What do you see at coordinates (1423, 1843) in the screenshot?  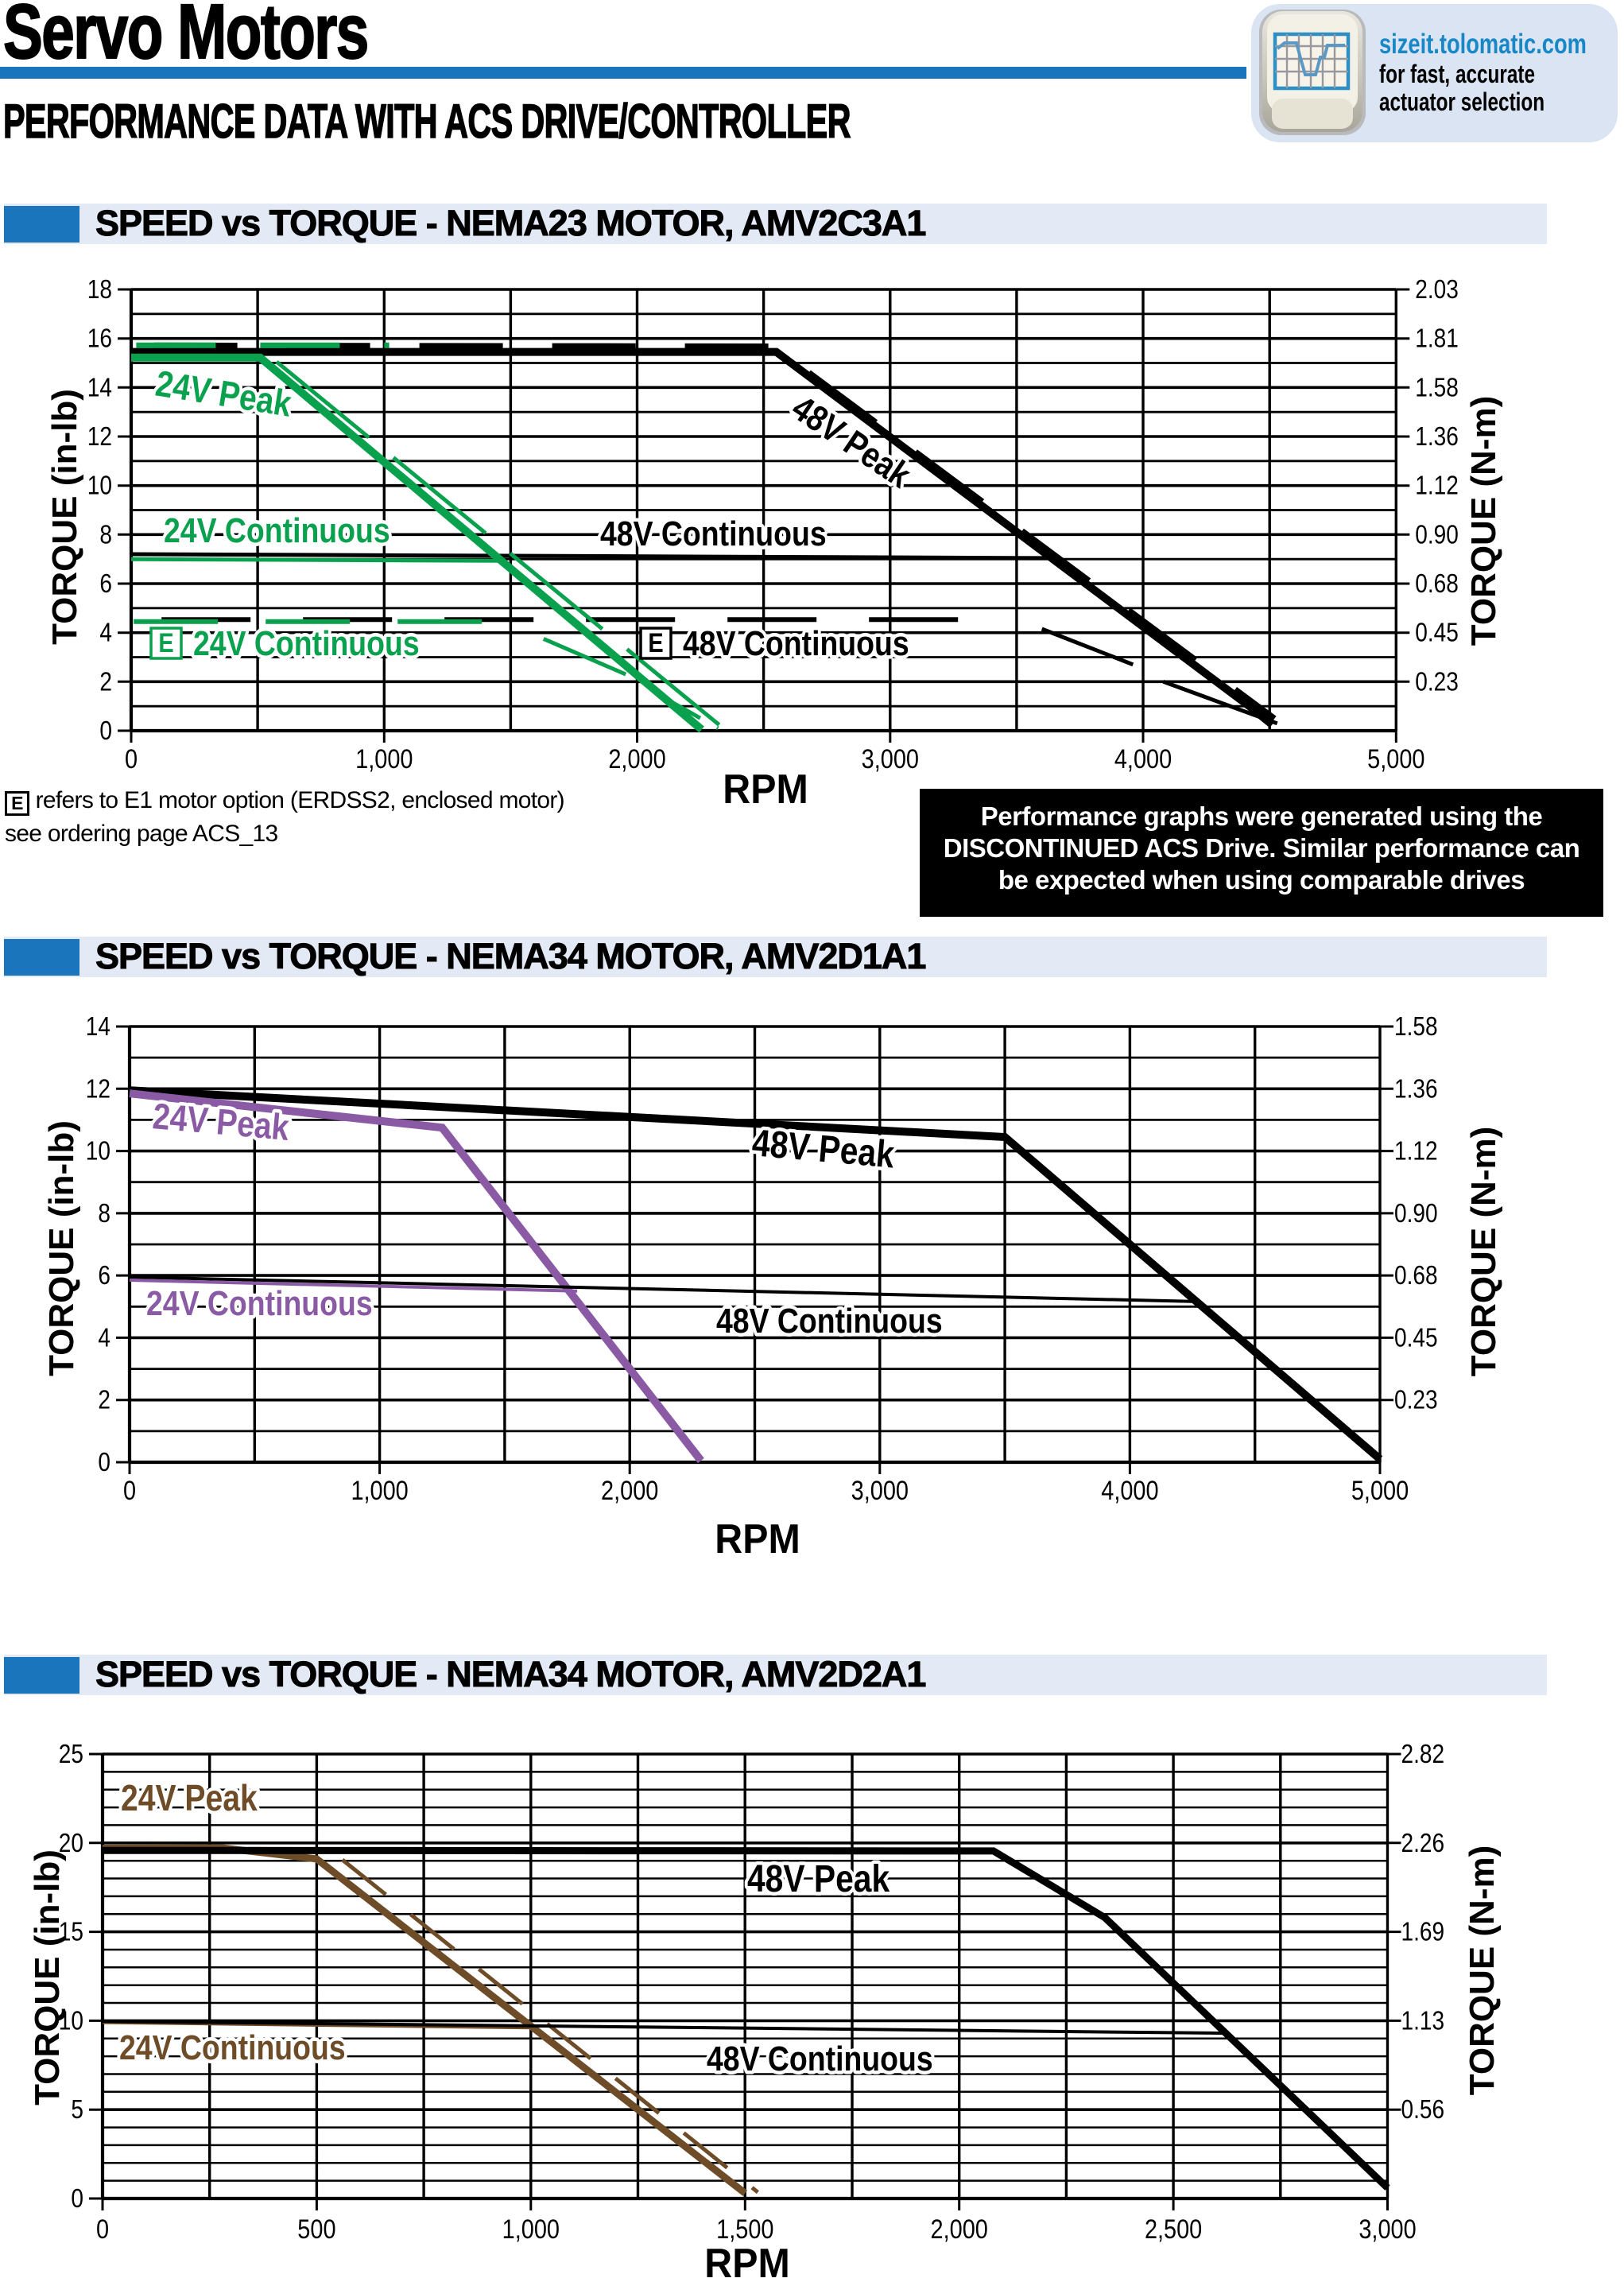 I see `svg-text: 2.26` at bounding box center [1423, 1843].